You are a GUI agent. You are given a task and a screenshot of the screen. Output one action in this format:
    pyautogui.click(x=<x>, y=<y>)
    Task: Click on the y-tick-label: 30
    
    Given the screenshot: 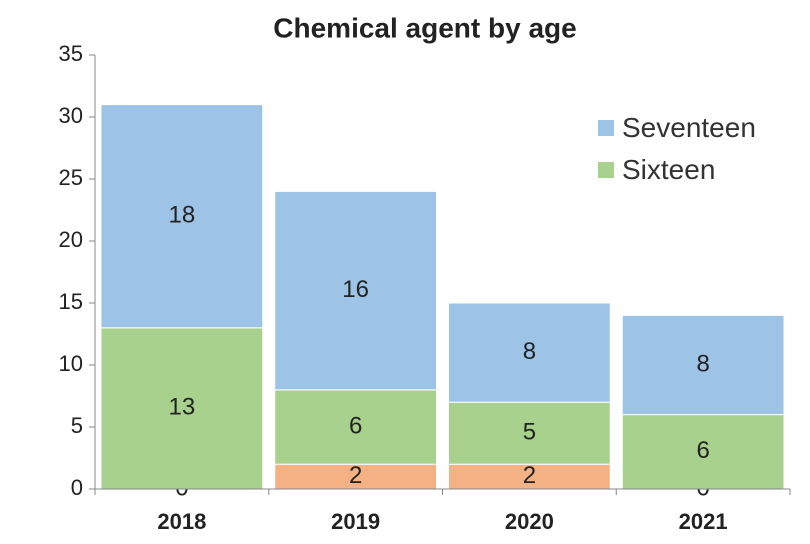 What is the action you would take?
    pyautogui.click(x=71, y=115)
    